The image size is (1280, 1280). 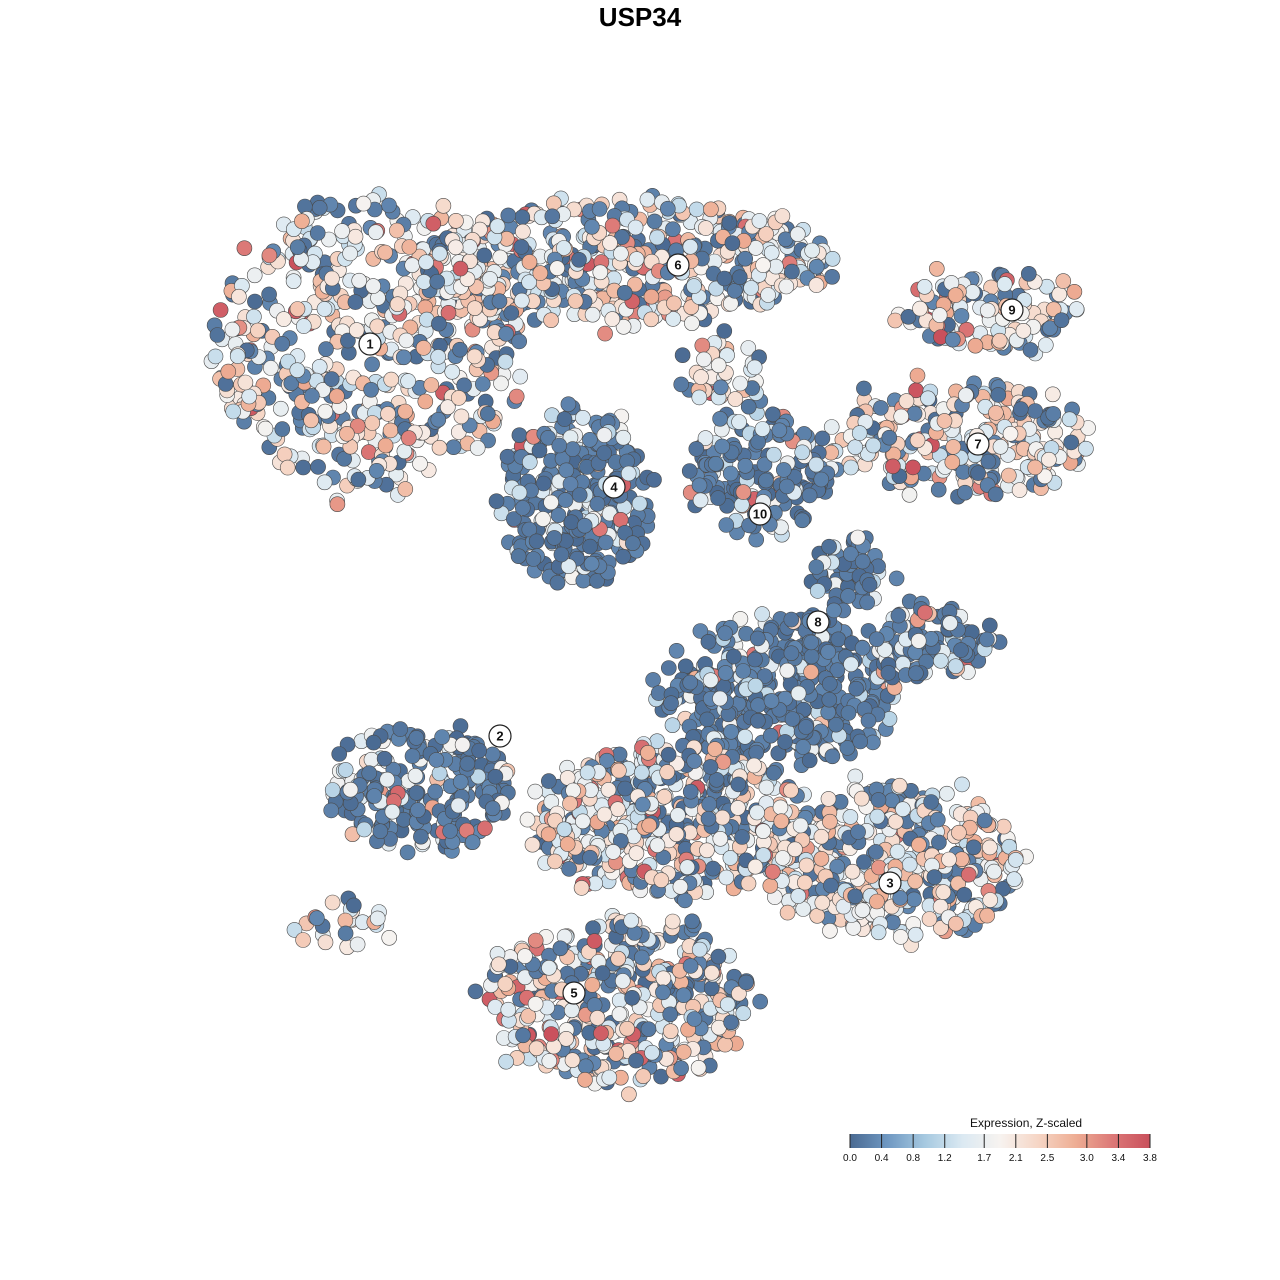 What do you see at coordinates (889, 883) in the screenshot?
I see `cluster-label-text: 3` at bounding box center [889, 883].